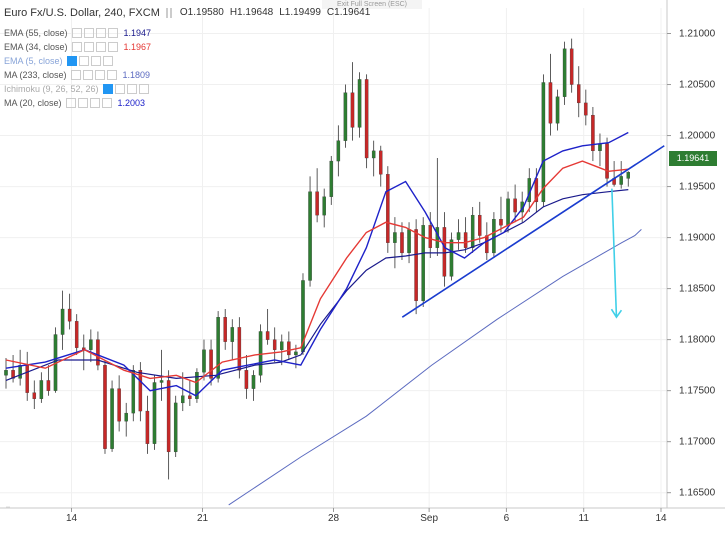  Describe the element at coordinates (203, 518) in the screenshot. I see `x-tick-label: 21` at that location.